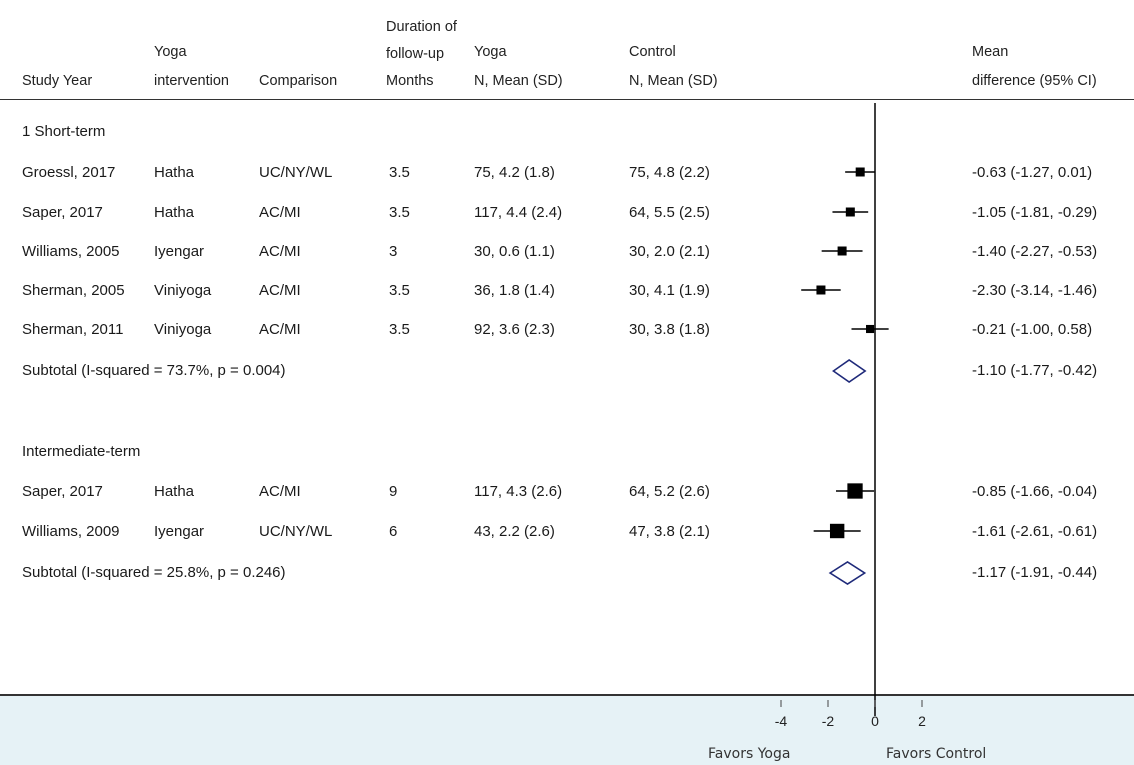 This screenshot has width=1134, height=765. Describe the element at coordinates (1034, 66) in the screenshot. I see `header-mean-difference: Mean difference (95% CI)` at that location.